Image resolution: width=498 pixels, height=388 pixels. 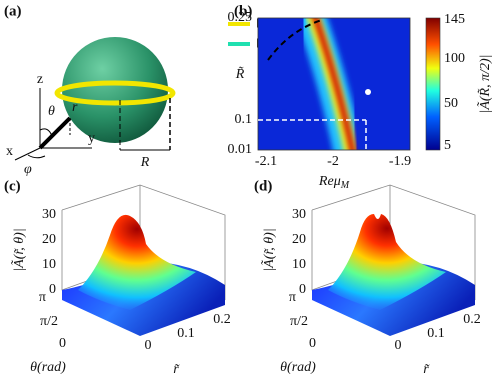 I want to click on y-tick-label: 0.1, so click(x=244, y=119).